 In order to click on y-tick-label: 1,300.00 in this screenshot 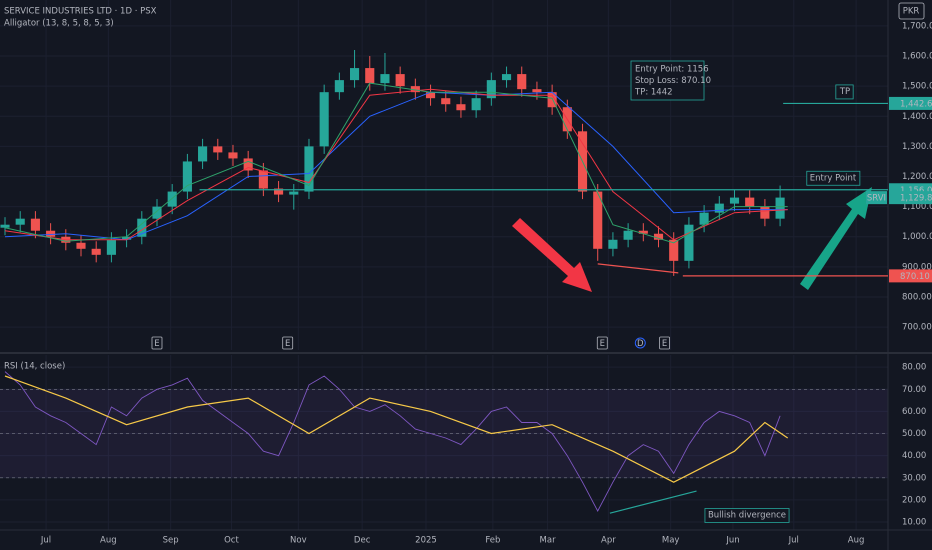, I will do `click(917, 147)`.